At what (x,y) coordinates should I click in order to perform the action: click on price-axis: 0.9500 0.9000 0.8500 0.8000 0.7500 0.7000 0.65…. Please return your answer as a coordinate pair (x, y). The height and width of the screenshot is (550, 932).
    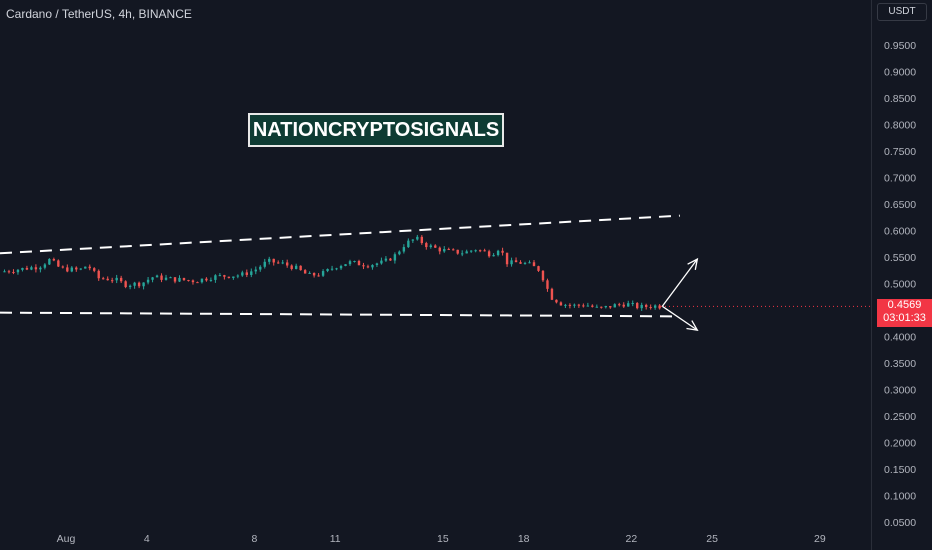
    Looking at the image, I should click on (900, 284).